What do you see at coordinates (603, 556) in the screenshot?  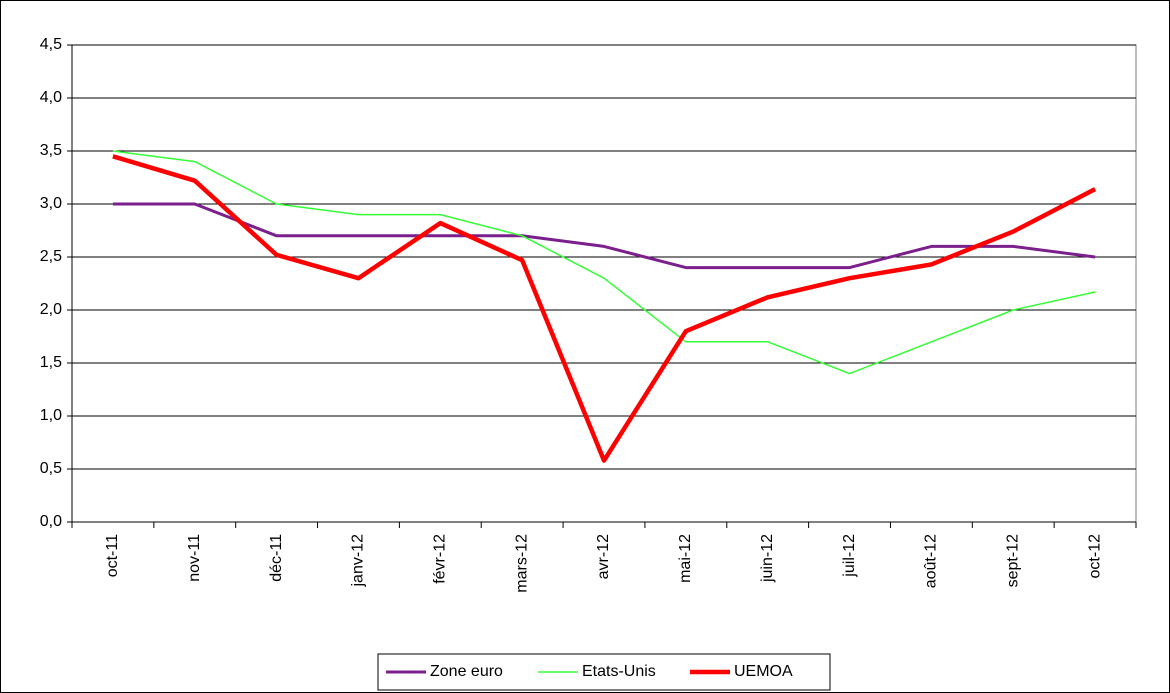 I see `x-tick-label: avr-12` at bounding box center [603, 556].